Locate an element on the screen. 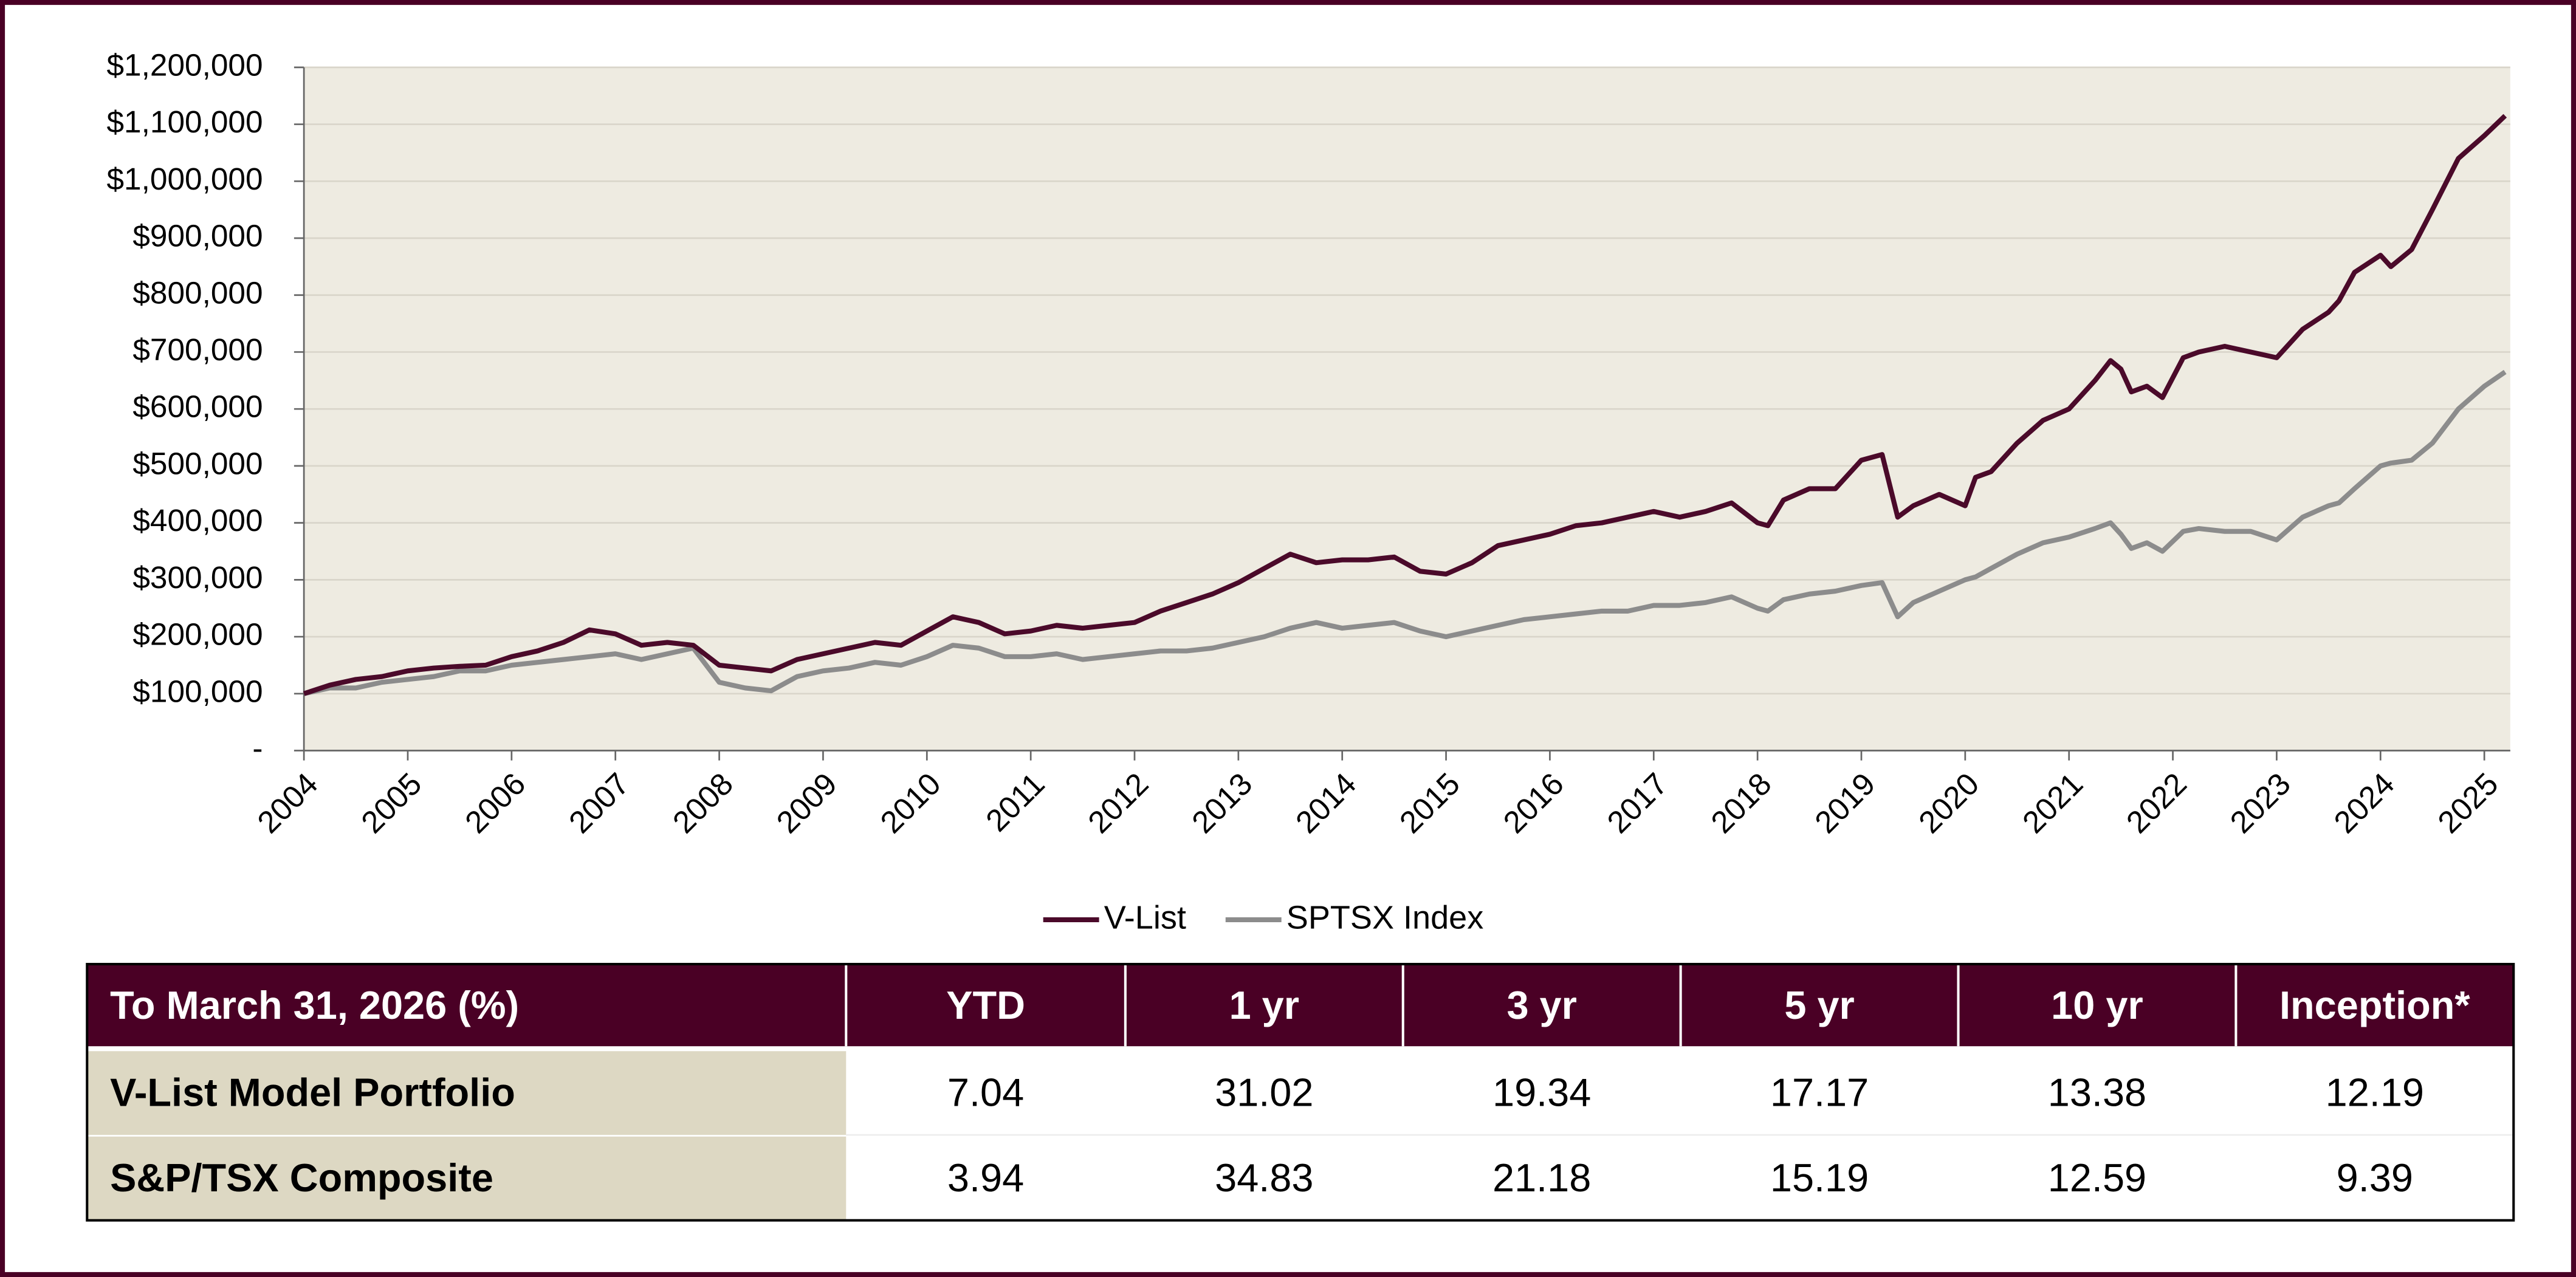 Image resolution: width=2576 pixels, height=1277 pixels. table-header-cell: To March 31, 2026 (%) is located at coordinates (314, 1005).